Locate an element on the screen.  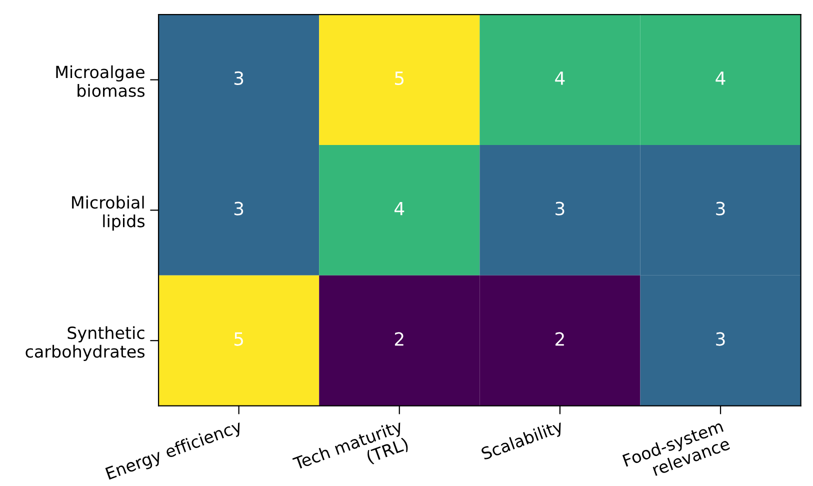
y-tick-label: Microbial lipids is located at coordinates (108, 213).